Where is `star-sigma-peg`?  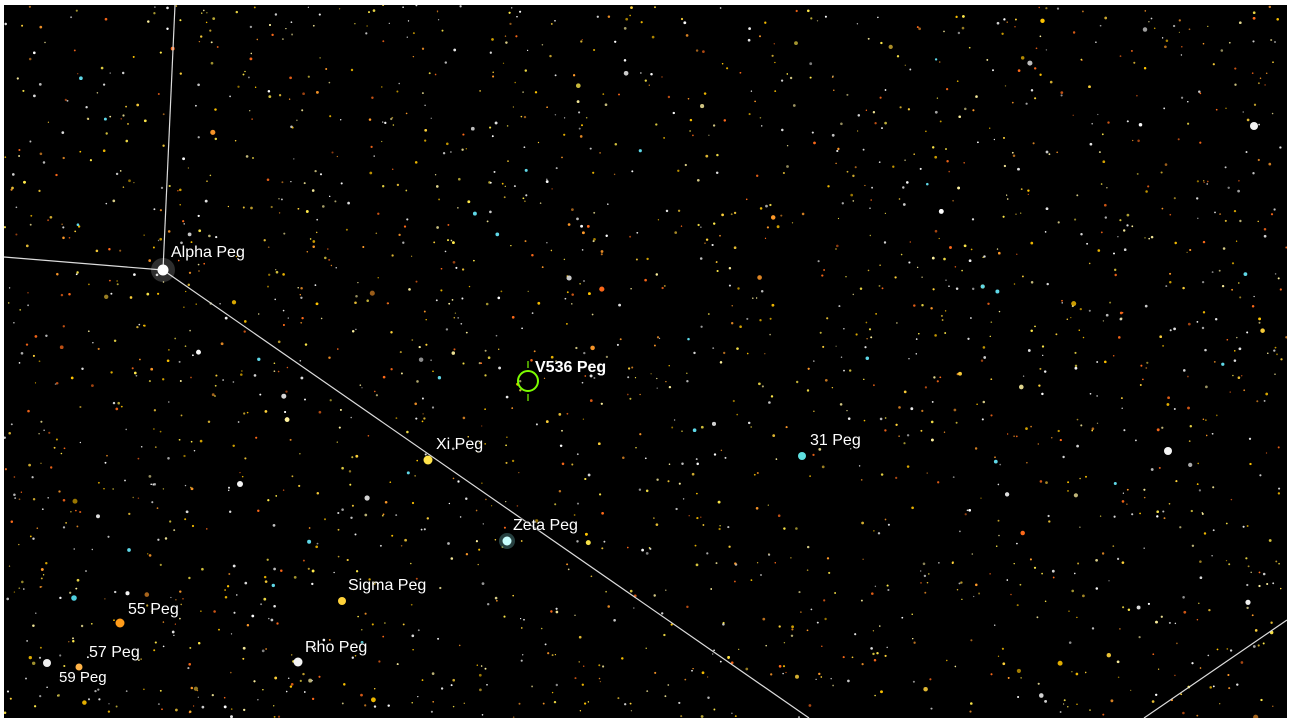
star-sigma-peg is located at coordinates (342, 601).